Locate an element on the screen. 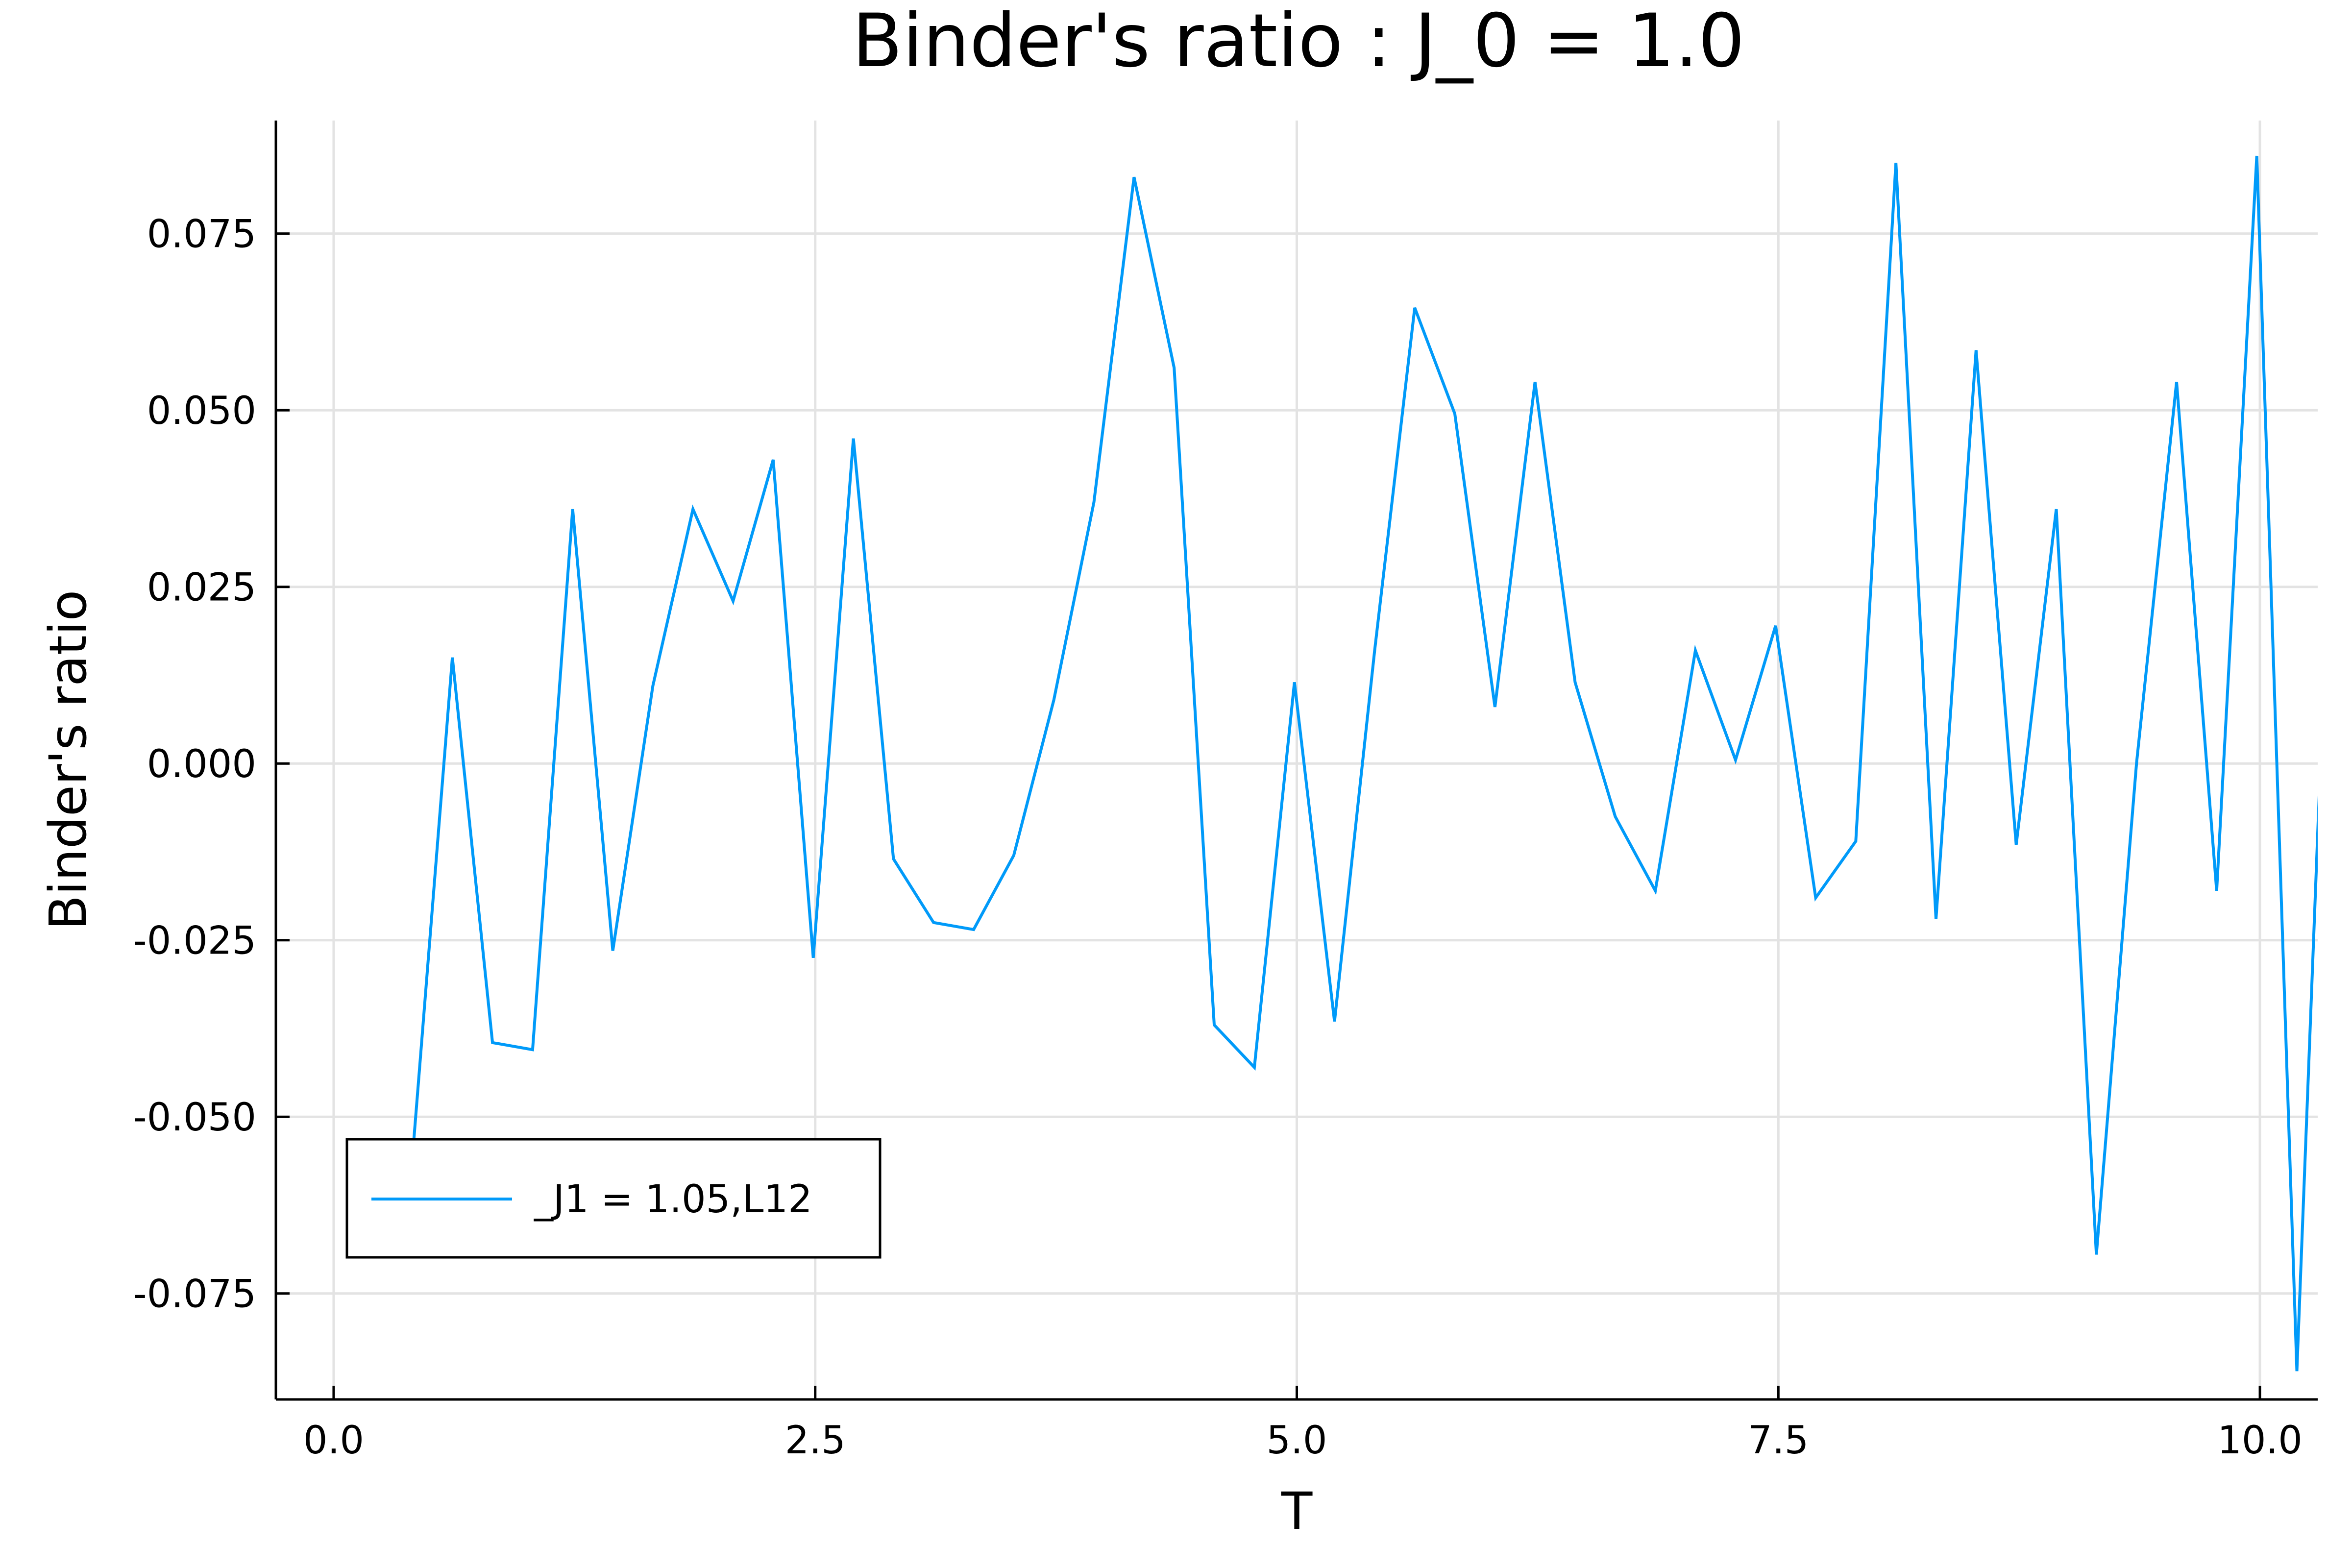 This screenshot has height=1568, width=2352. x-tick-label: 0.0 is located at coordinates (333, 1441).